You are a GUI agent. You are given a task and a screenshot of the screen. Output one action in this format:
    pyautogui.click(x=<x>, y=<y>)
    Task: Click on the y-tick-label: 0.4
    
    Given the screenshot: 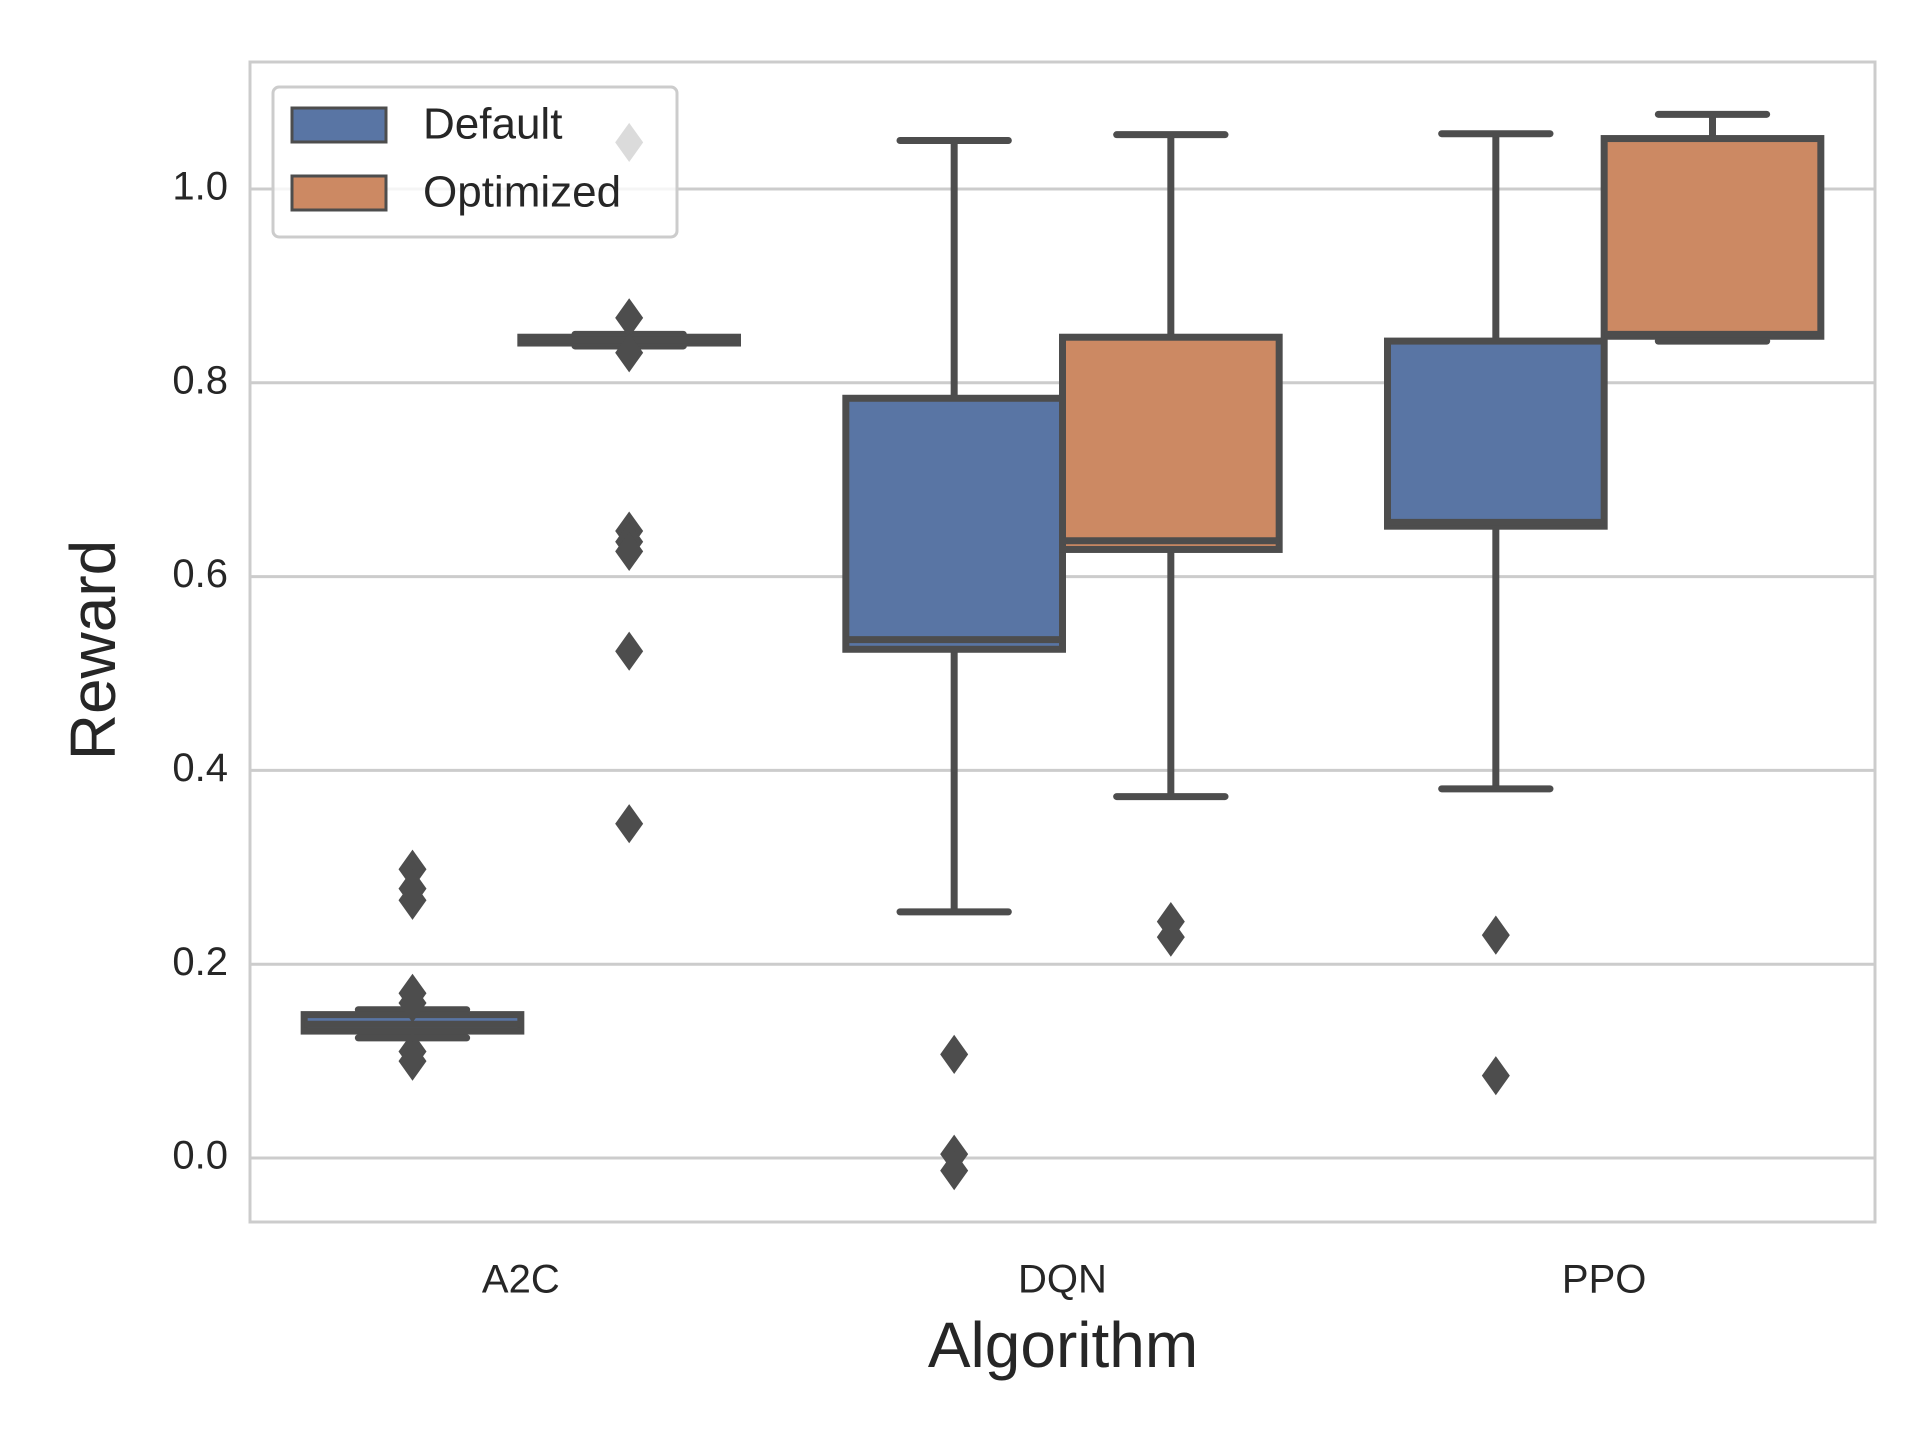 What is the action you would take?
    pyautogui.click(x=200, y=768)
    